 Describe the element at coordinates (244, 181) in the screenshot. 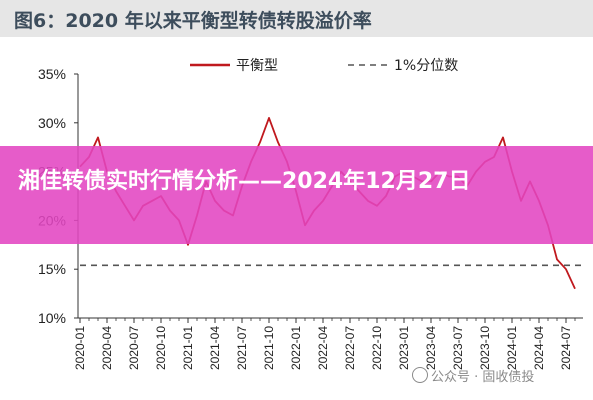

I see `banner-title: 湘佳转债实时行情分析——2024年12月27日` at that location.